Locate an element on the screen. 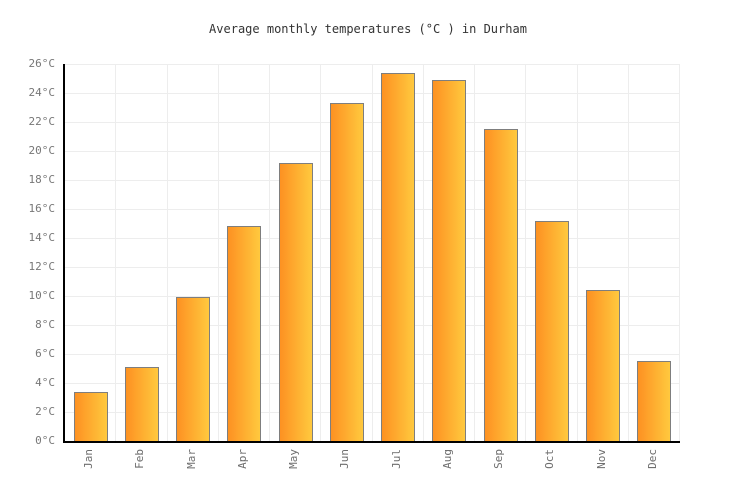 Image resolution: width=736 pixels, height=500 pixels. x-tick-label-nov: Nov is located at coordinates (601, 459).